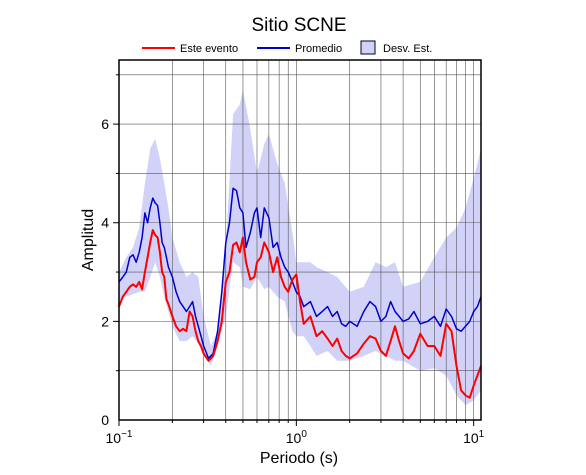 The image size is (586, 475). What do you see at coordinates (88, 240) in the screenshot?
I see `y-axis-label: Amplitud` at bounding box center [88, 240].